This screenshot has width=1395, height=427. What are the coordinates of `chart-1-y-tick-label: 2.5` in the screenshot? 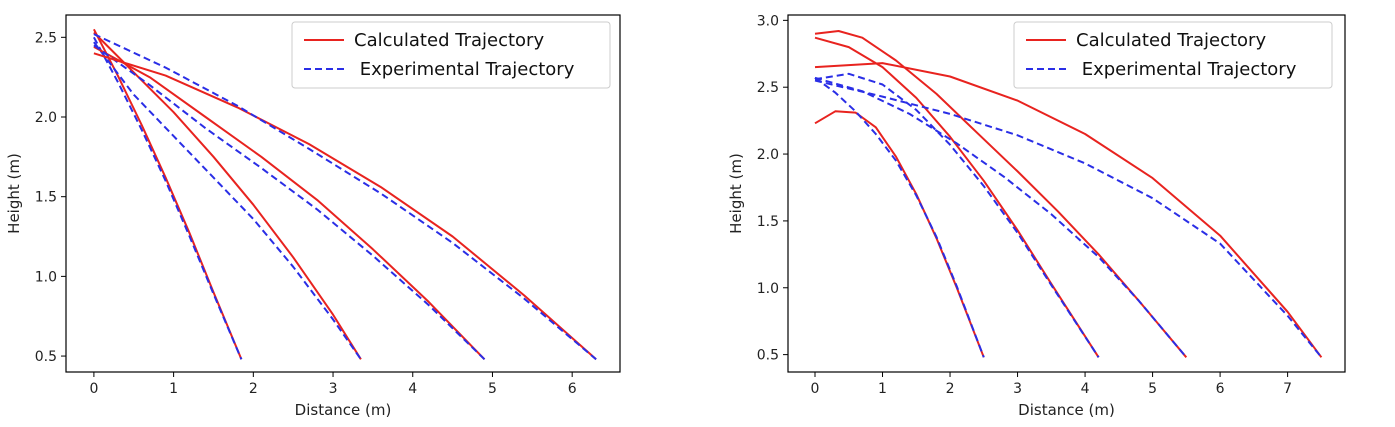 It's located at (46, 38).